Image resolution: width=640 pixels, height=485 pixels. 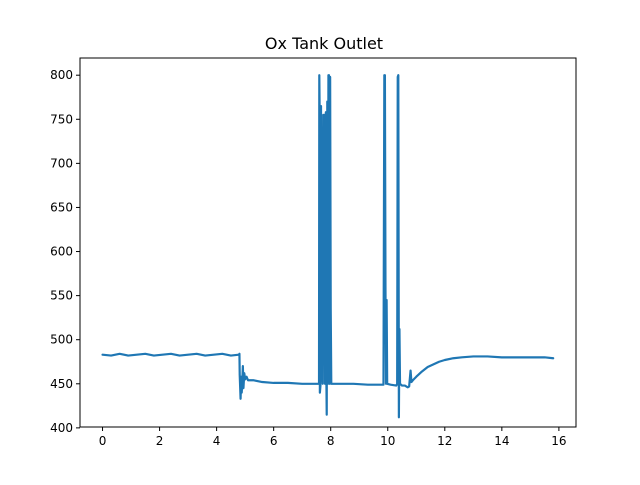 I want to click on chart-title: Ox Tank Outlet, so click(x=324, y=43).